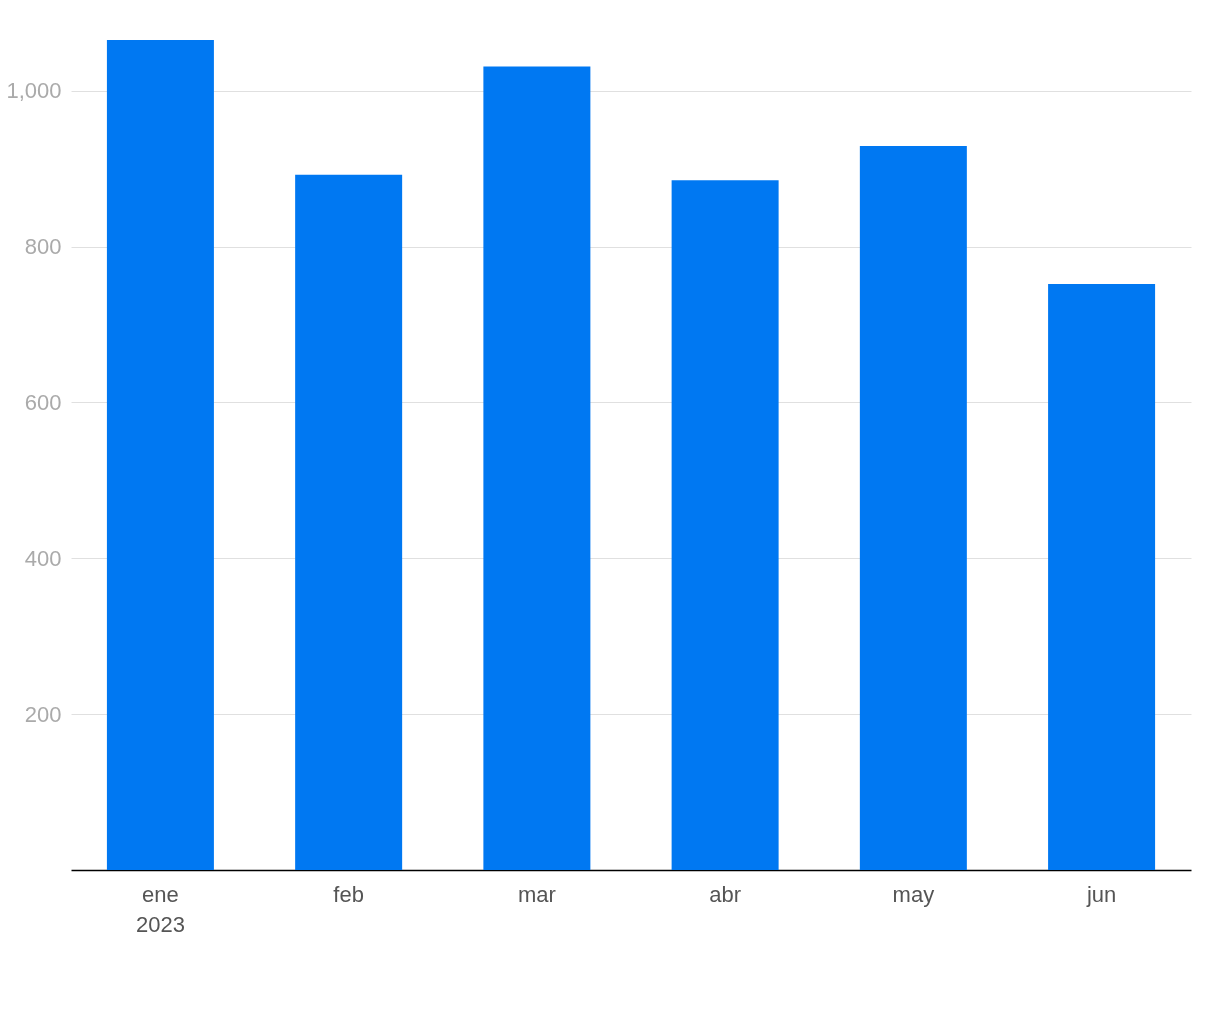  I want to click on y-tick-label: 1,000, so click(34, 91).